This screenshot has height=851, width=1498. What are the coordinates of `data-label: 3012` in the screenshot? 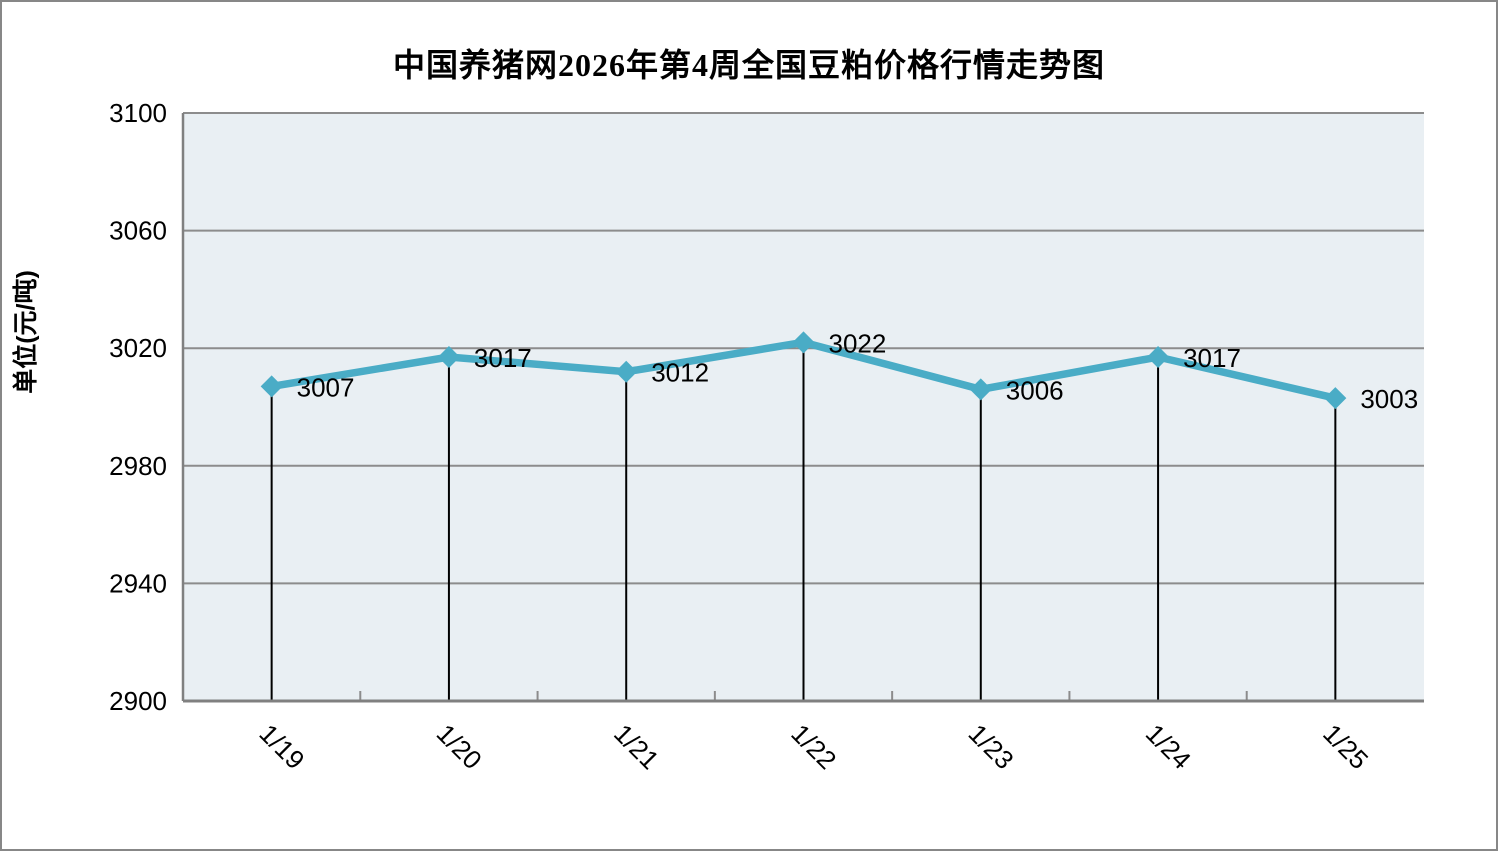 It's located at (680, 373).